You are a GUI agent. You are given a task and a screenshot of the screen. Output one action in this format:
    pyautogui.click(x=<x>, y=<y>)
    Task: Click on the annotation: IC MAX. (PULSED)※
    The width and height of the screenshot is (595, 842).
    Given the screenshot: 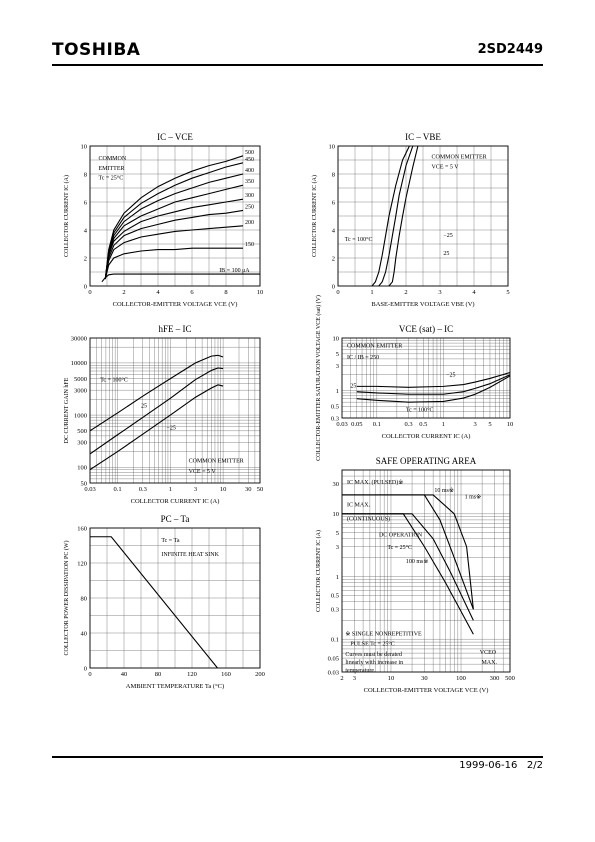 What is the action you would take?
    pyautogui.click(x=375, y=482)
    